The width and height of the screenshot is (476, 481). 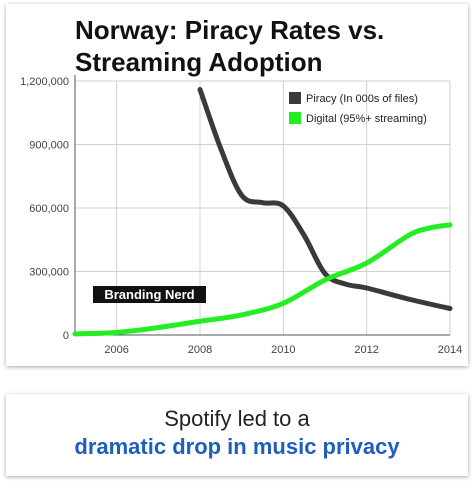 What do you see at coordinates (49, 273) in the screenshot?
I see `y-tick-label: 300,000` at bounding box center [49, 273].